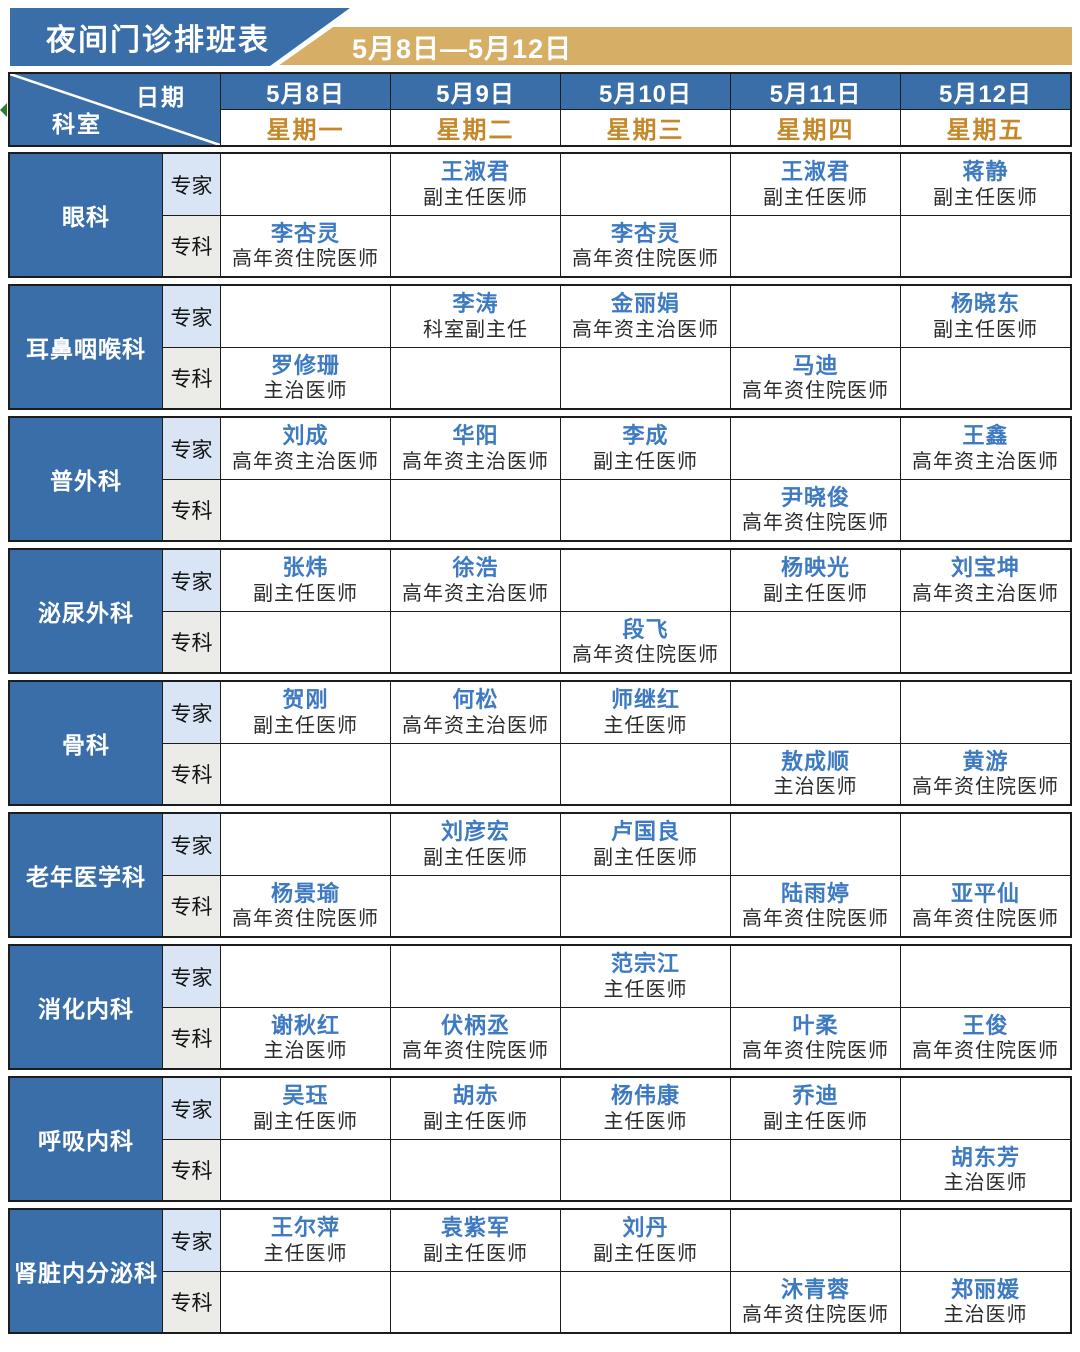 The height and width of the screenshot is (1352, 1080). What do you see at coordinates (985, 580) in the screenshot?
I see `schedule-cell: 刘宝坤 高年资主治医师` at bounding box center [985, 580].